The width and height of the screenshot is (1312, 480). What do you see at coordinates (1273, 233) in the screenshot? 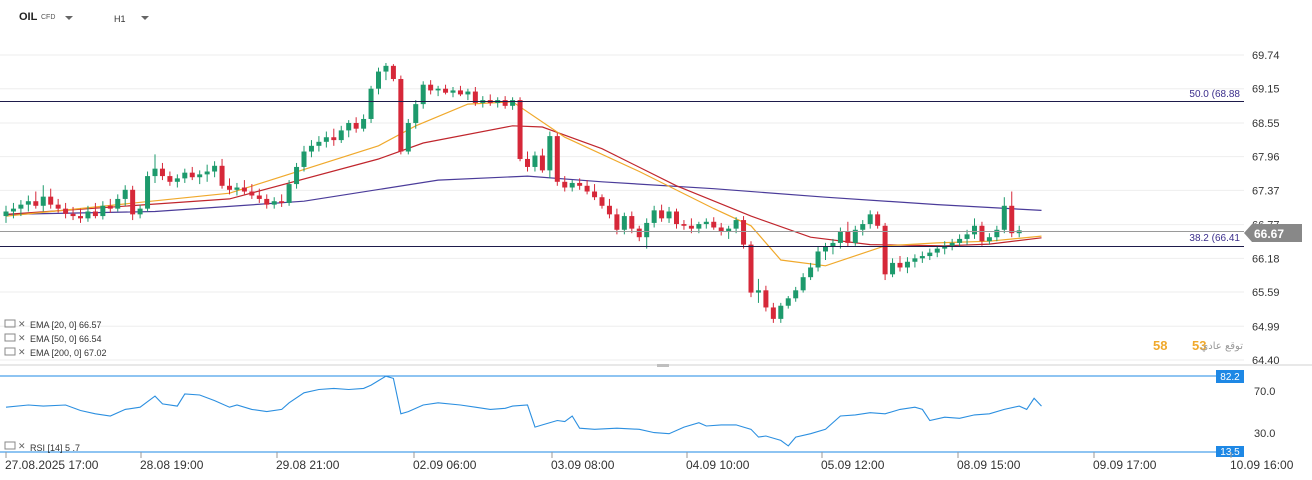
I see `current-price-tag: 66.67` at bounding box center [1273, 233].